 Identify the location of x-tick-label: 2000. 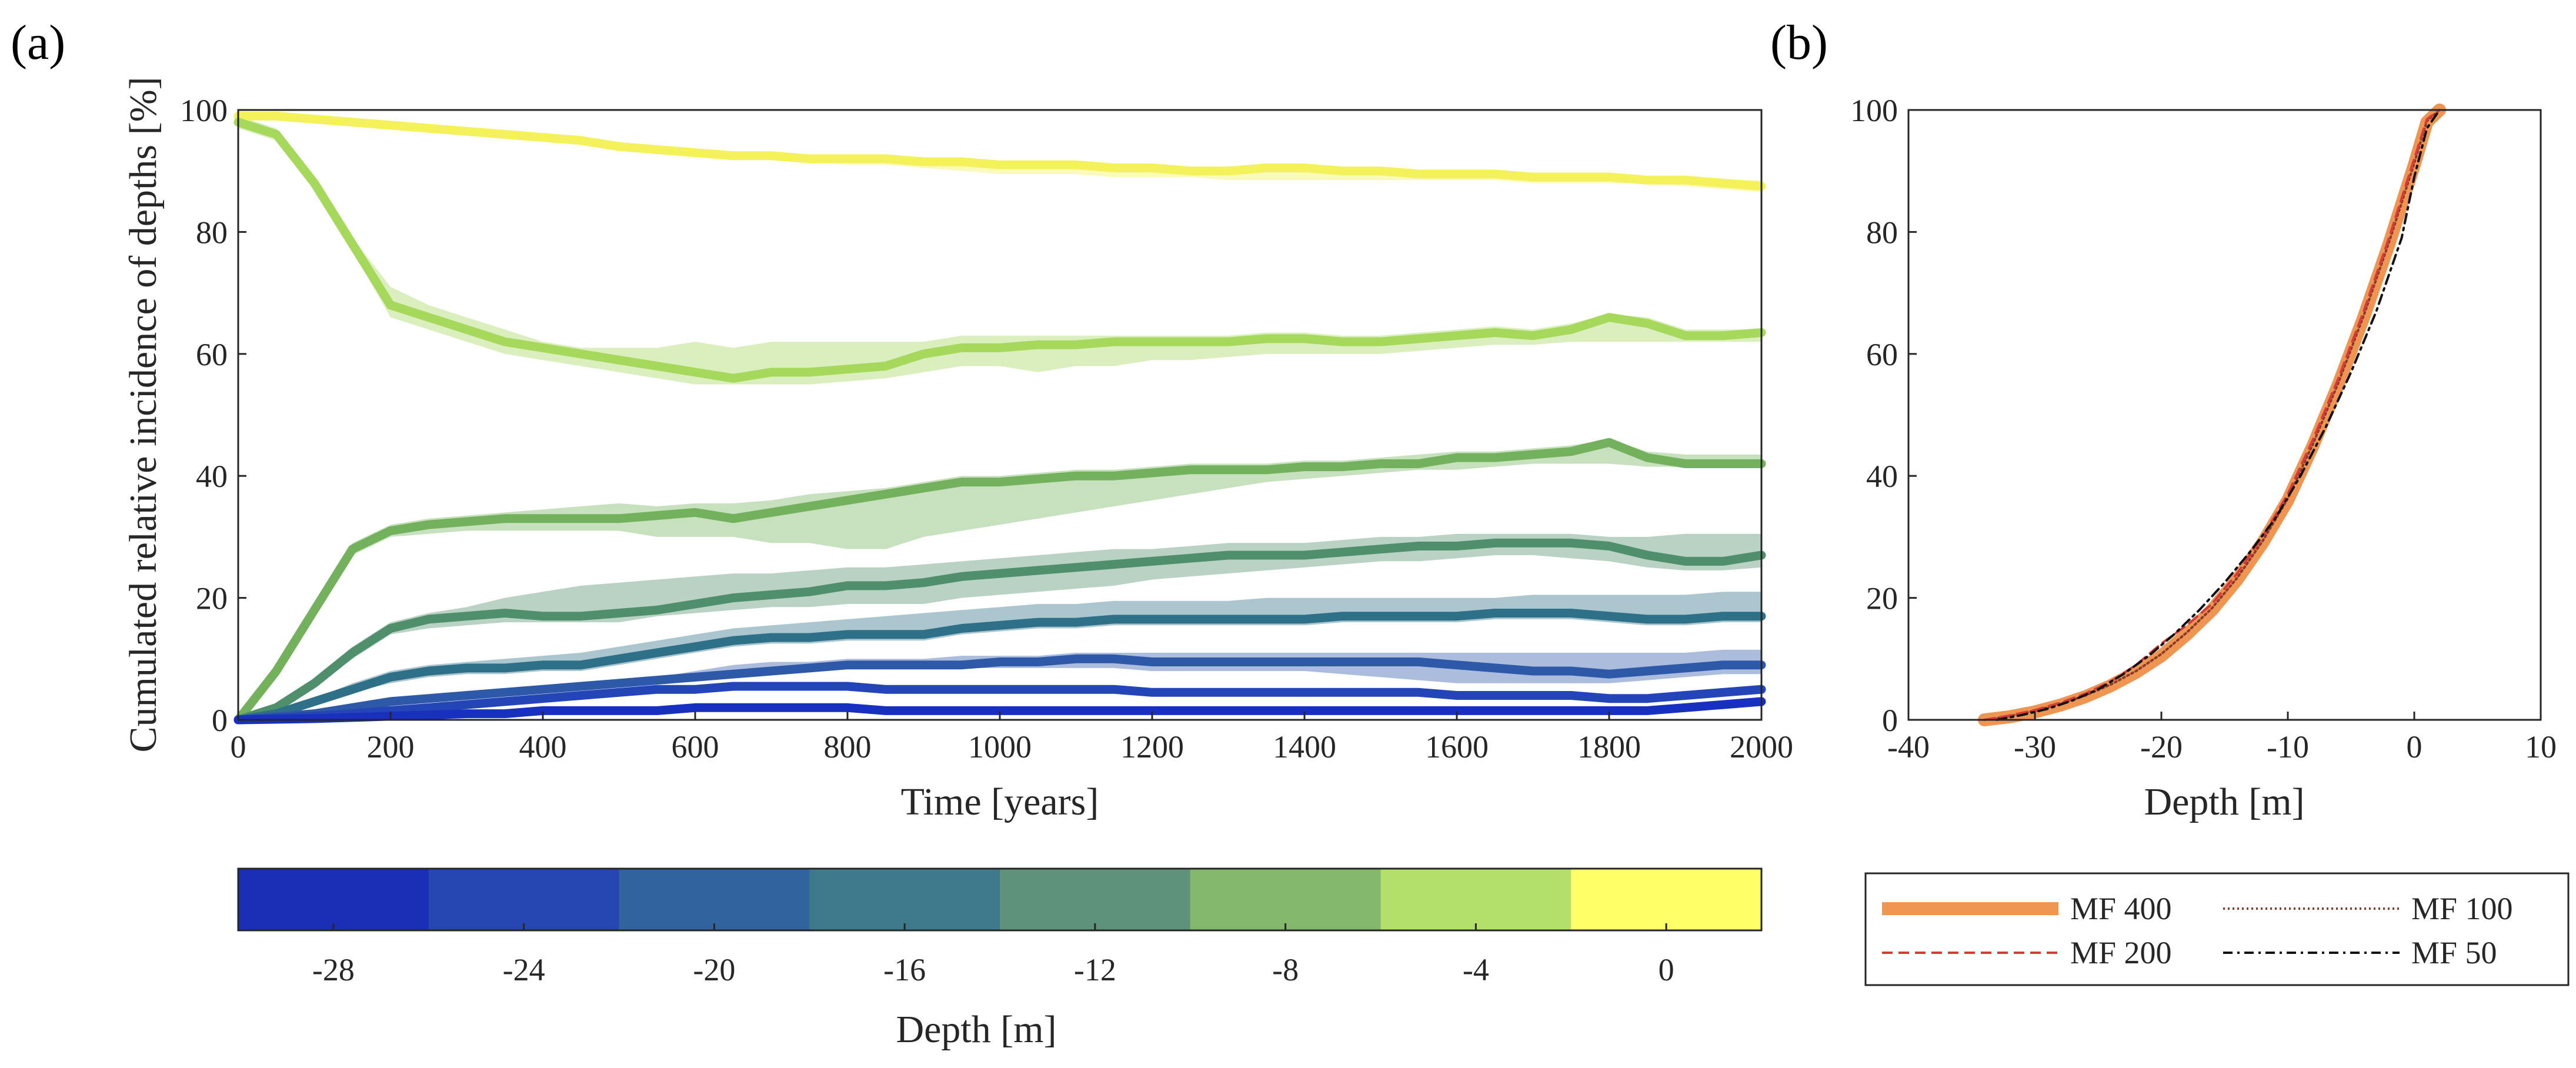
(1761, 747).